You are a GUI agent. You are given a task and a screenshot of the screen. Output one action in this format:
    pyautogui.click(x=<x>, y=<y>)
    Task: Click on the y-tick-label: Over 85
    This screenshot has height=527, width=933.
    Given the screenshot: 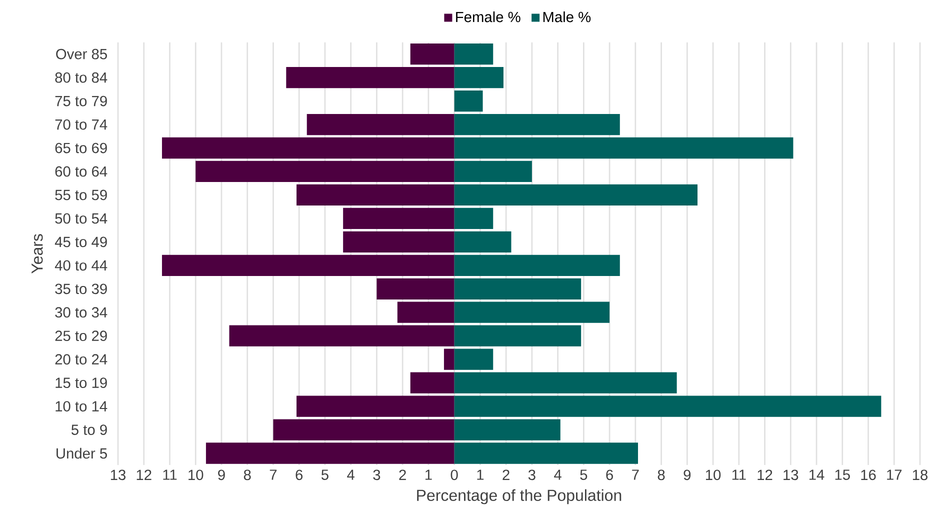 What is the action you would take?
    pyautogui.click(x=81, y=54)
    